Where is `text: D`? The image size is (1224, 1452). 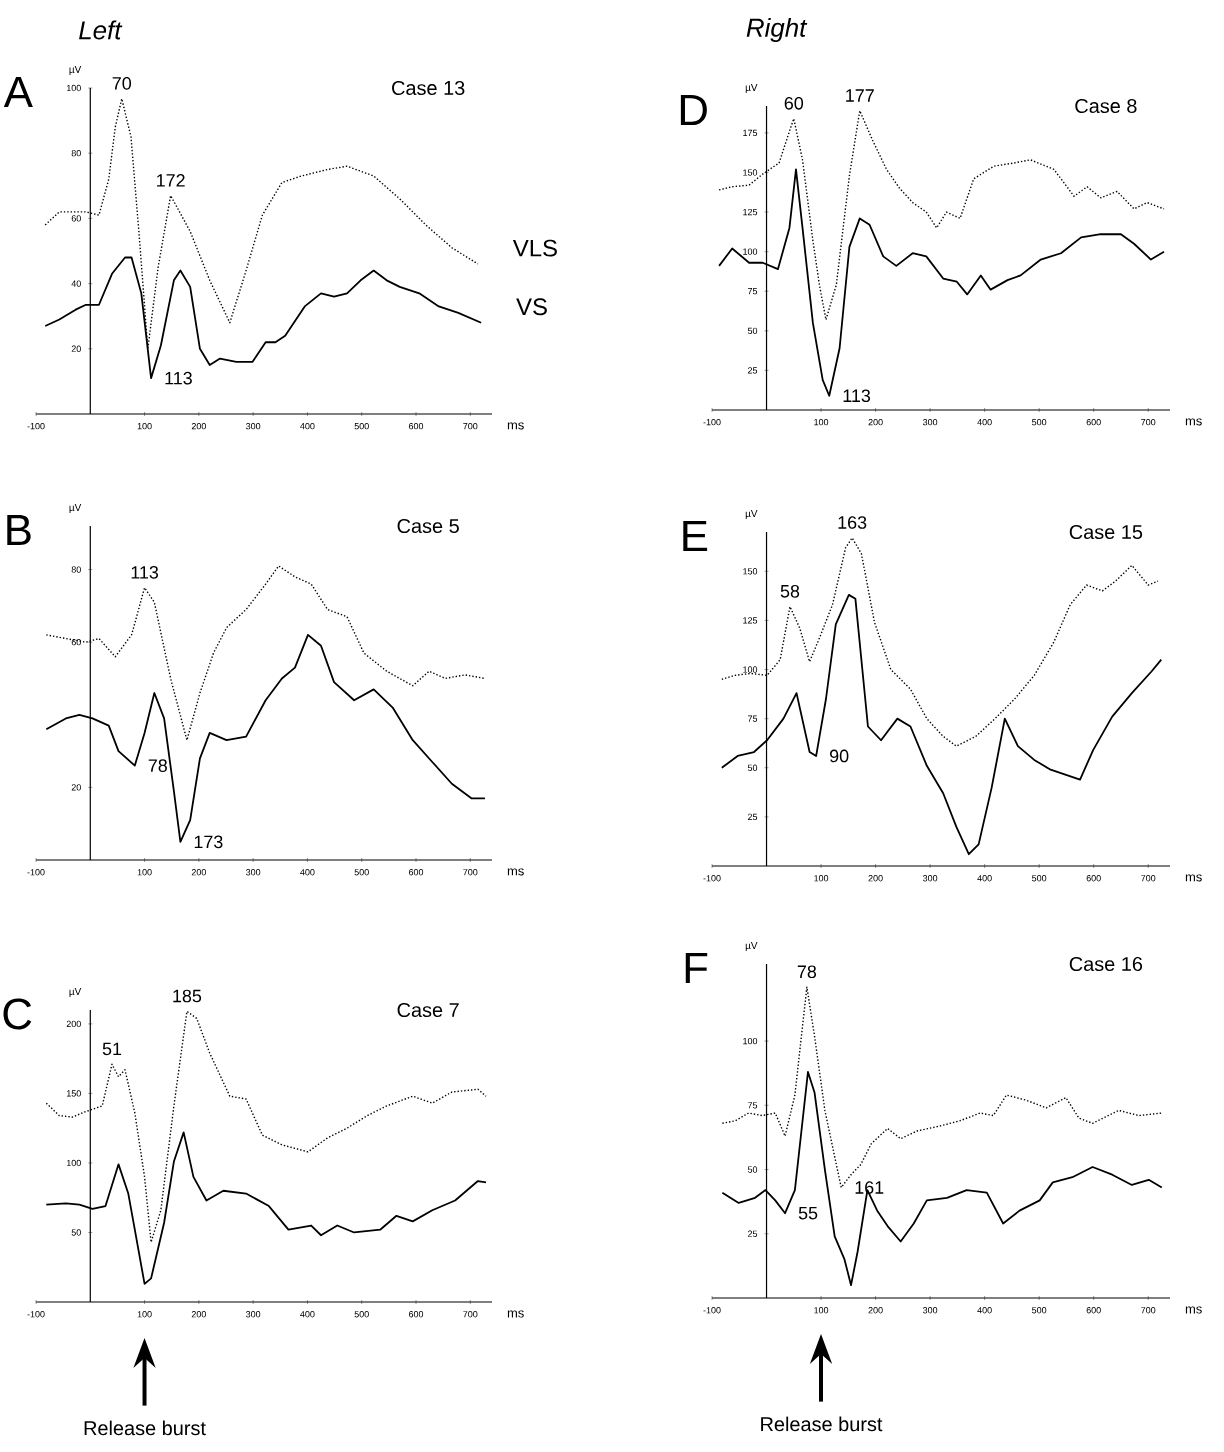
text: D is located at coordinates (693, 110).